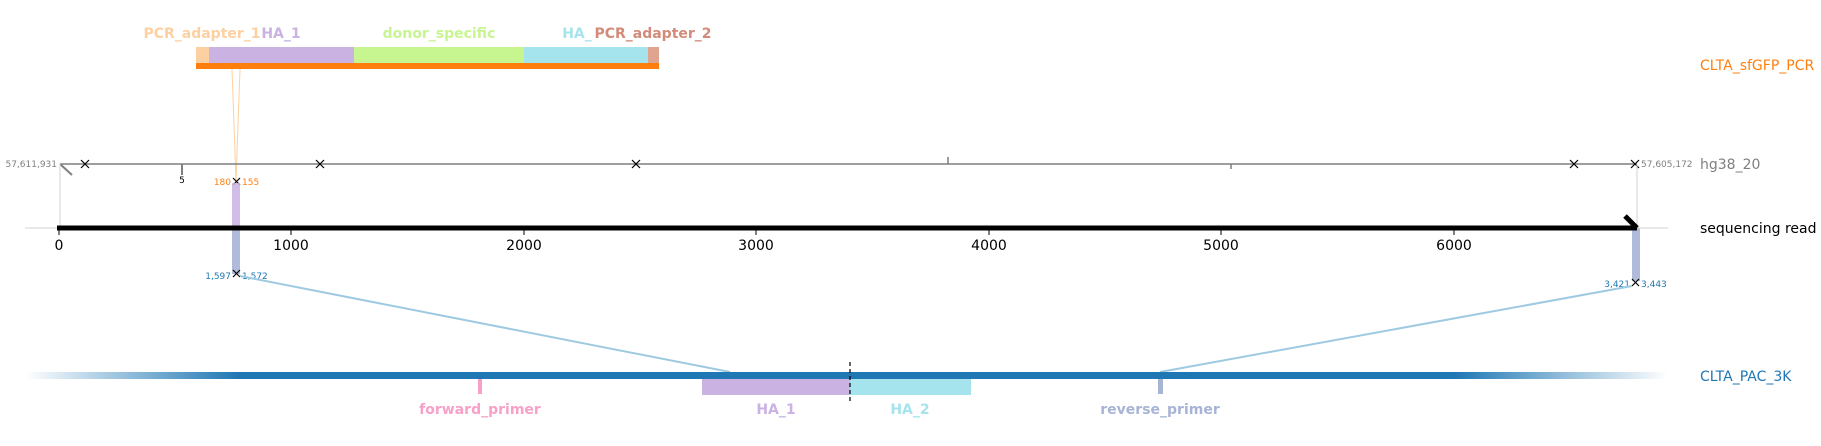  Describe the element at coordinates (1221, 246) in the screenshot. I see `read-axis-tick-label: 5000` at that location.